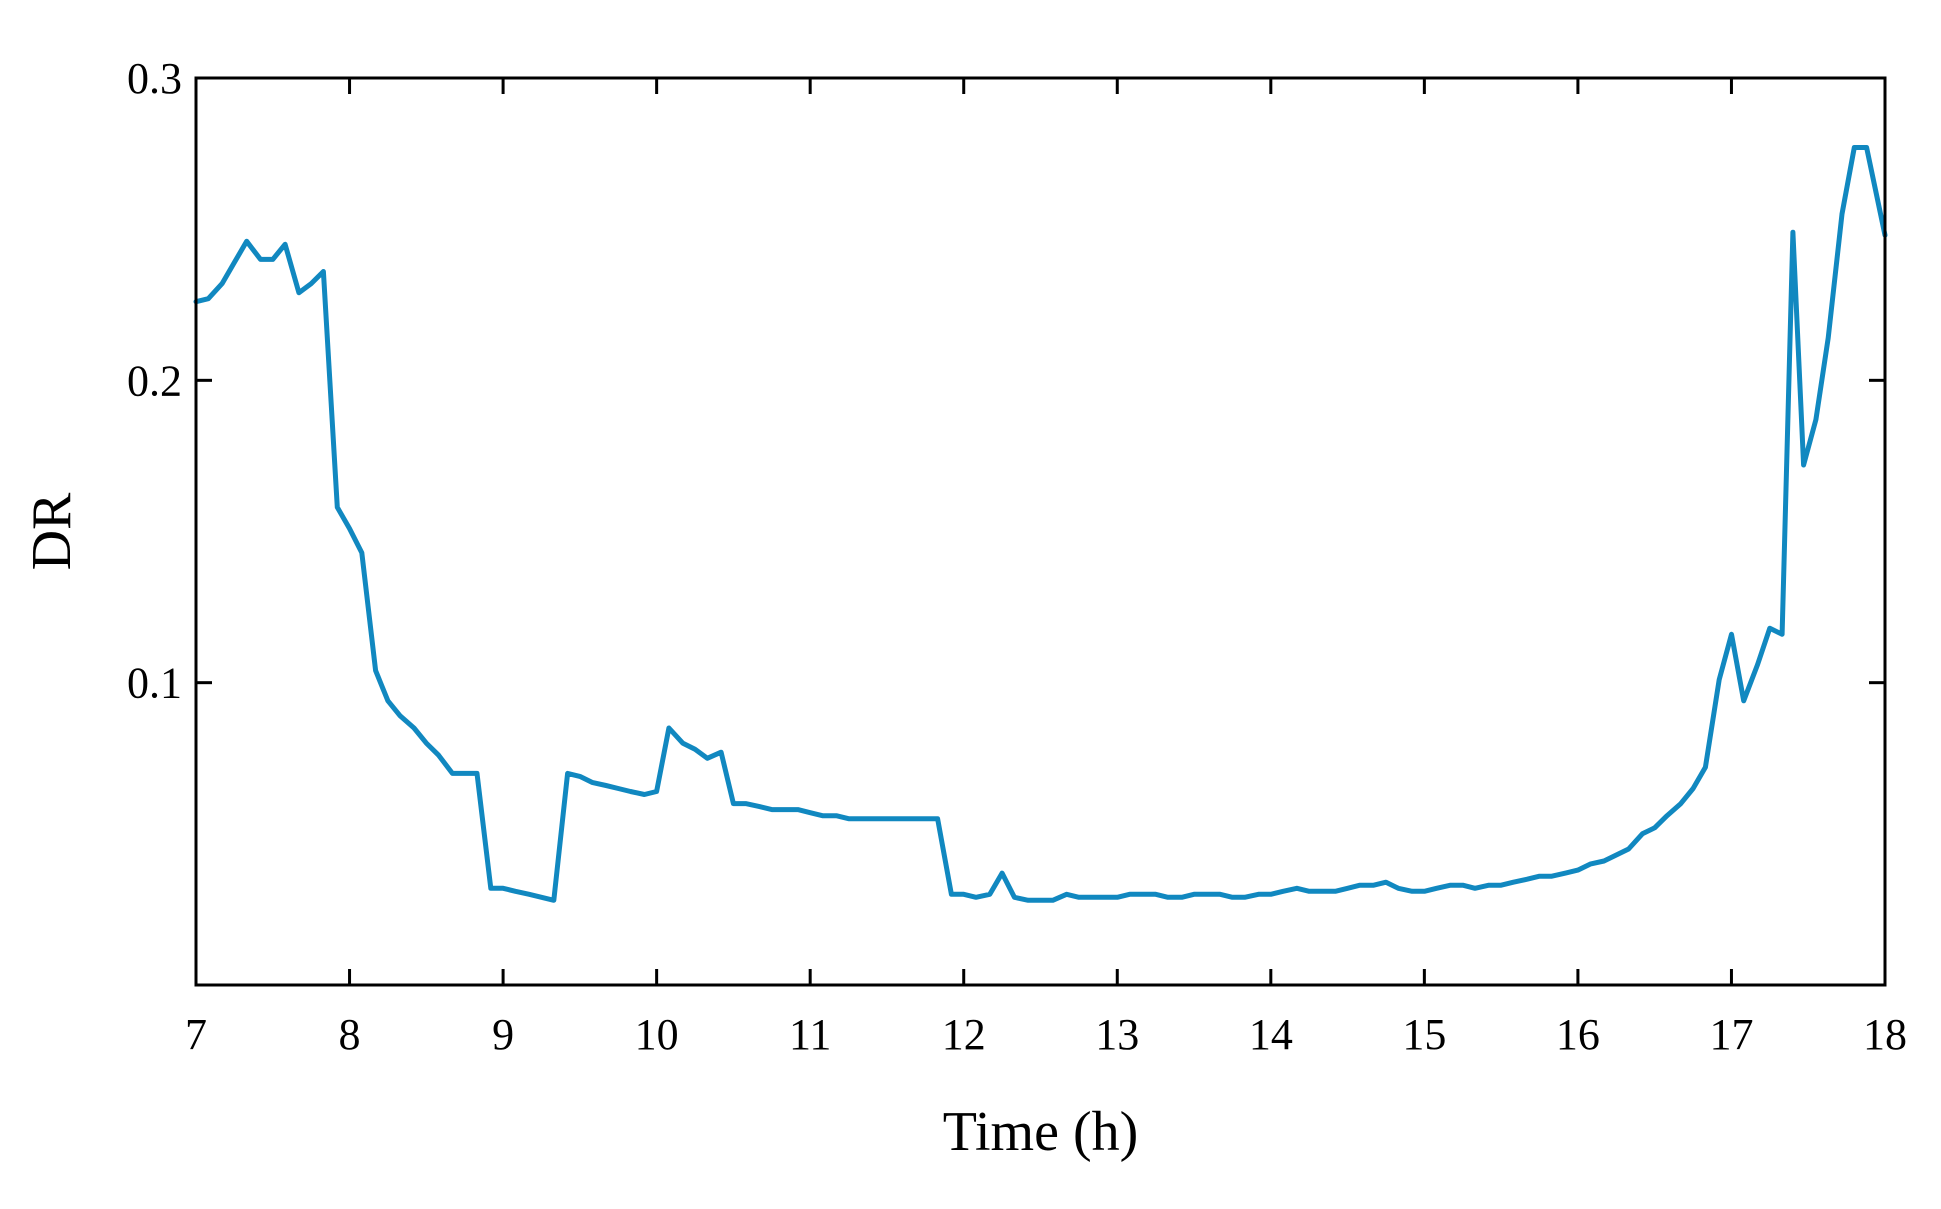 The width and height of the screenshot is (1941, 1209). What do you see at coordinates (1731, 1034) in the screenshot?
I see `x-tick-label: 17` at bounding box center [1731, 1034].